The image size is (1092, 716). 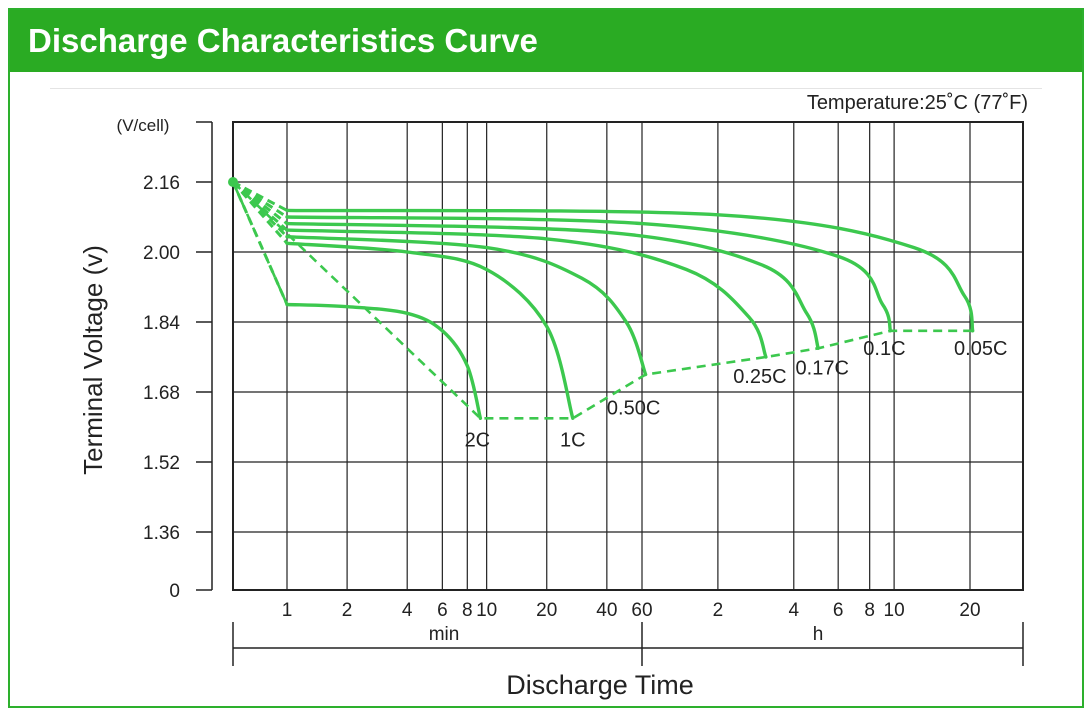 What do you see at coordinates (600, 685) in the screenshot?
I see `x-axis-title: Discharge Time` at bounding box center [600, 685].